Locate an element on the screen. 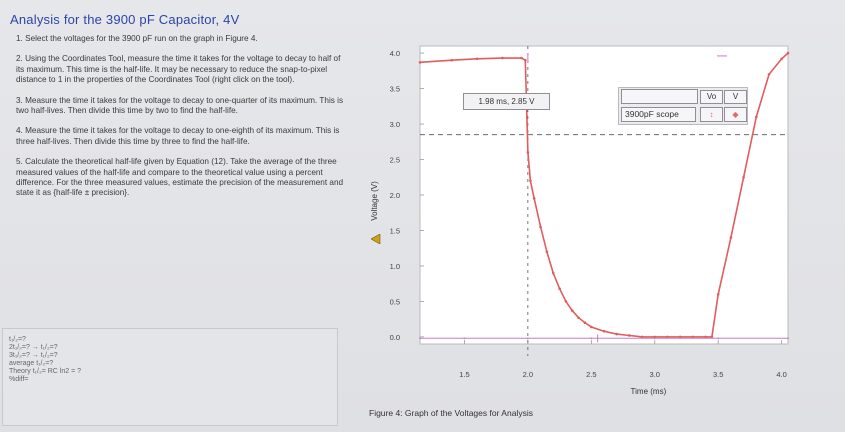  note-line: average t₁/₂=? is located at coordinates (31, 363).